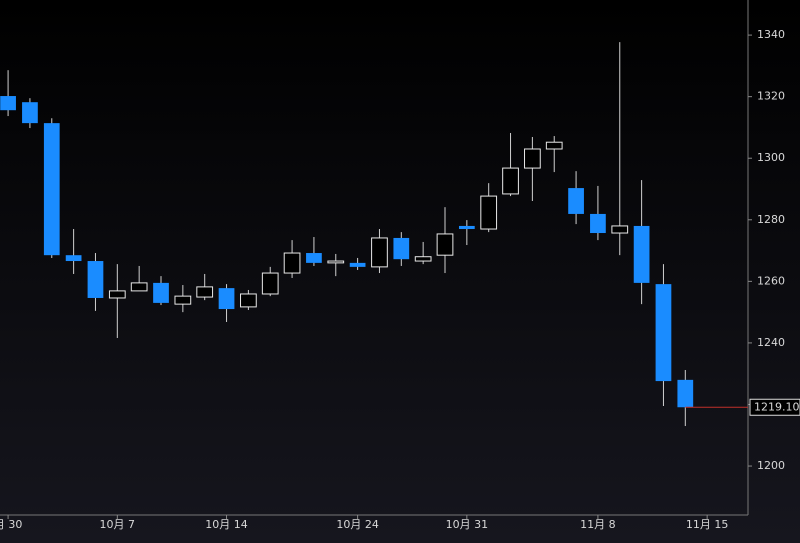 Image resolution: width=800 pixels, height=543 pixels. What do you see at coordinates (771, 34) in the screenshot?
I see `y-tick-label: 1340` at bounding box center [771, 34].